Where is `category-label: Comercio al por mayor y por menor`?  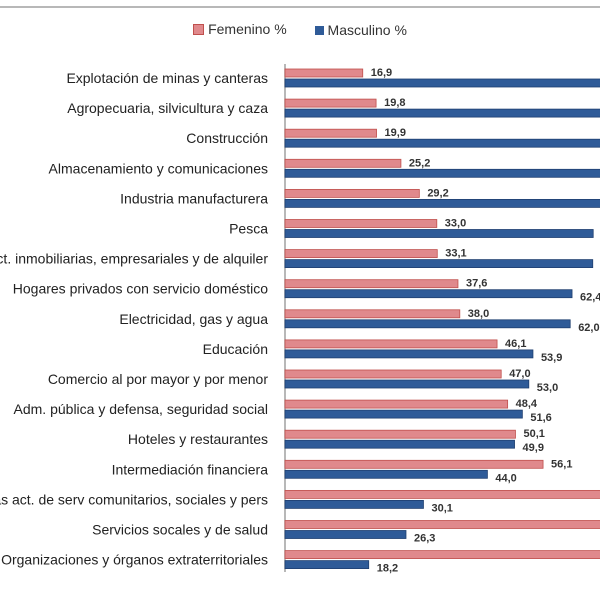
category-label: Comercio al por mayor y por menor is located at coordinates (158, 379).